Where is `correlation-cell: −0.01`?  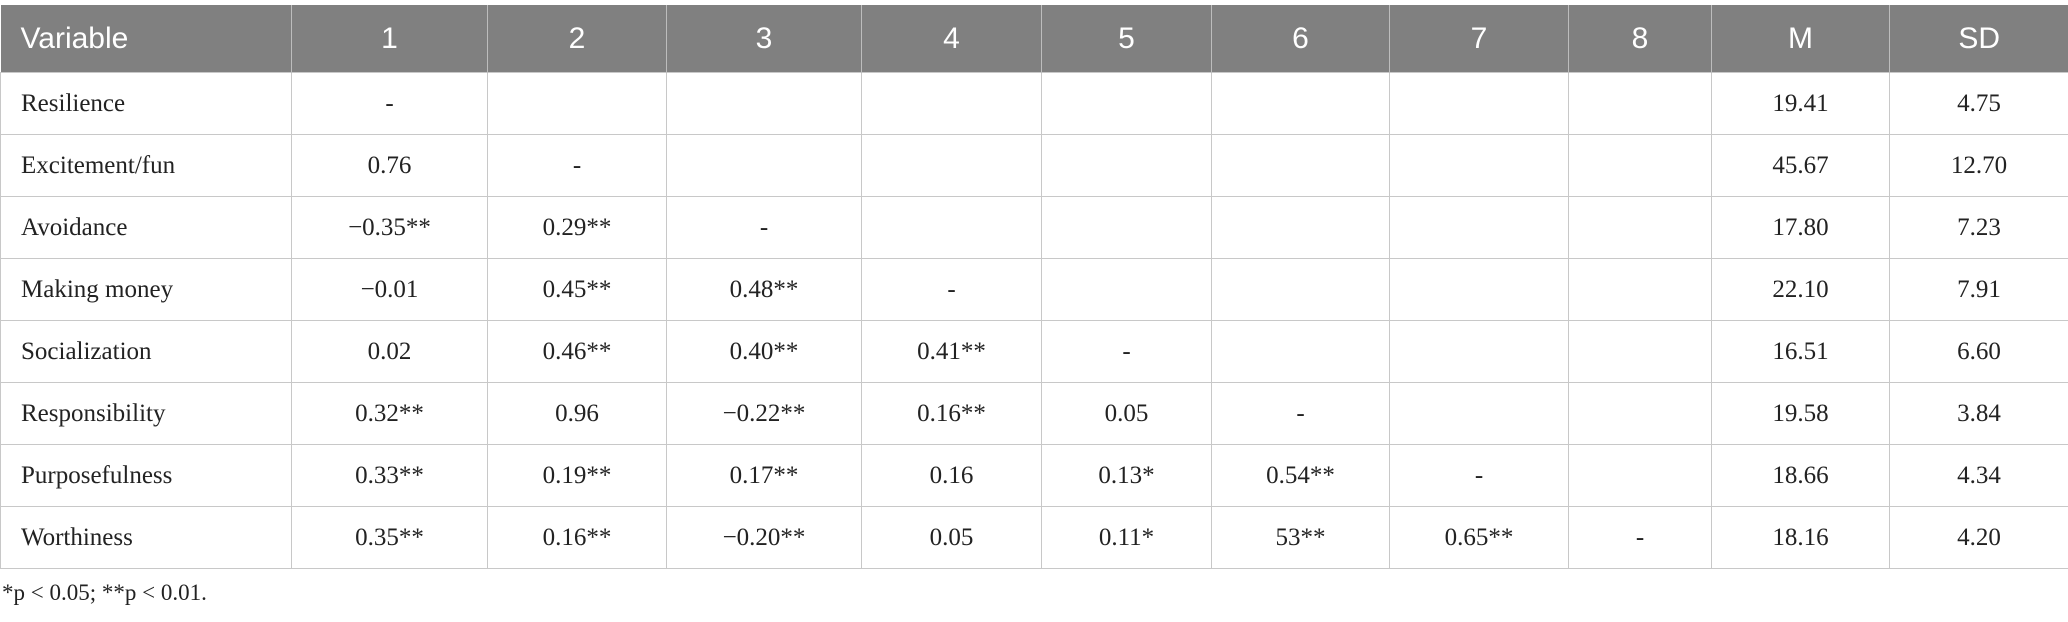 correlation-cell: −0.01 is located at coordinates (389, 289).